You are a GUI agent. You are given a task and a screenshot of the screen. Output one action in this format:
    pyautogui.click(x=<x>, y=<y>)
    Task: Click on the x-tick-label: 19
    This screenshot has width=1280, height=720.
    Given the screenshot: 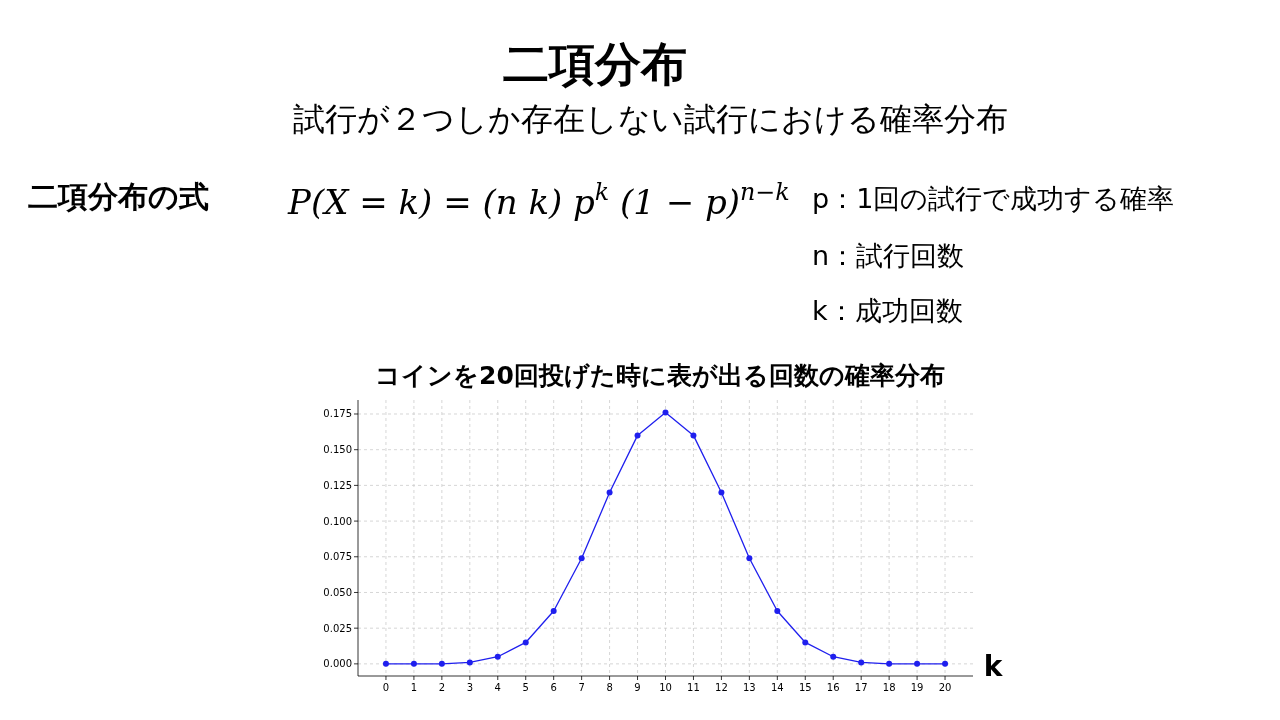 What is the action you would take?
    pyautogui.click(x=917, y=687)
    